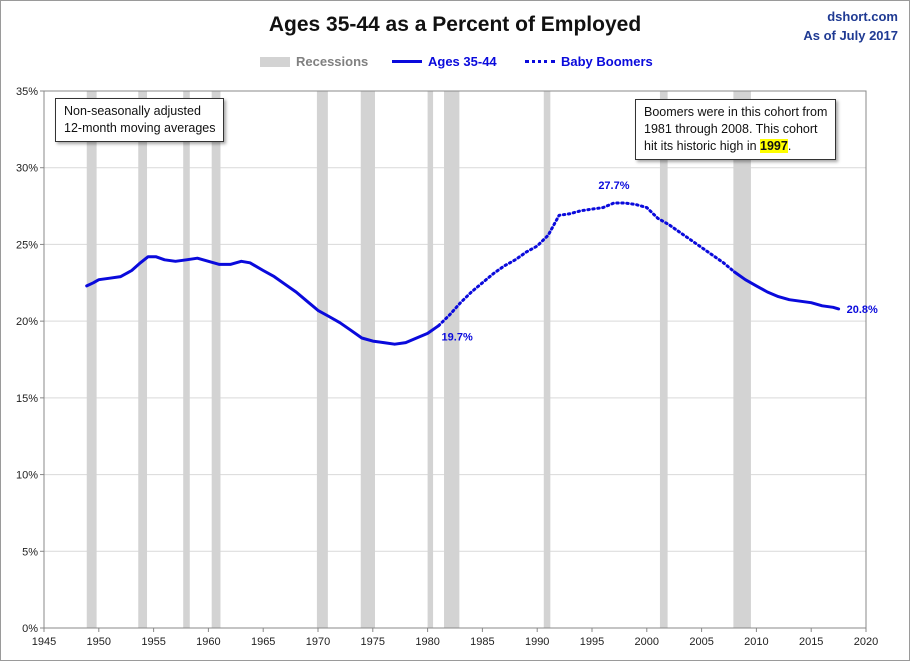 The image size is (910, 661). Describe the element at coordinates (607, 61) in the screenshot. I see `legend-label-baby-boomers: Baby Boomers` at that location.